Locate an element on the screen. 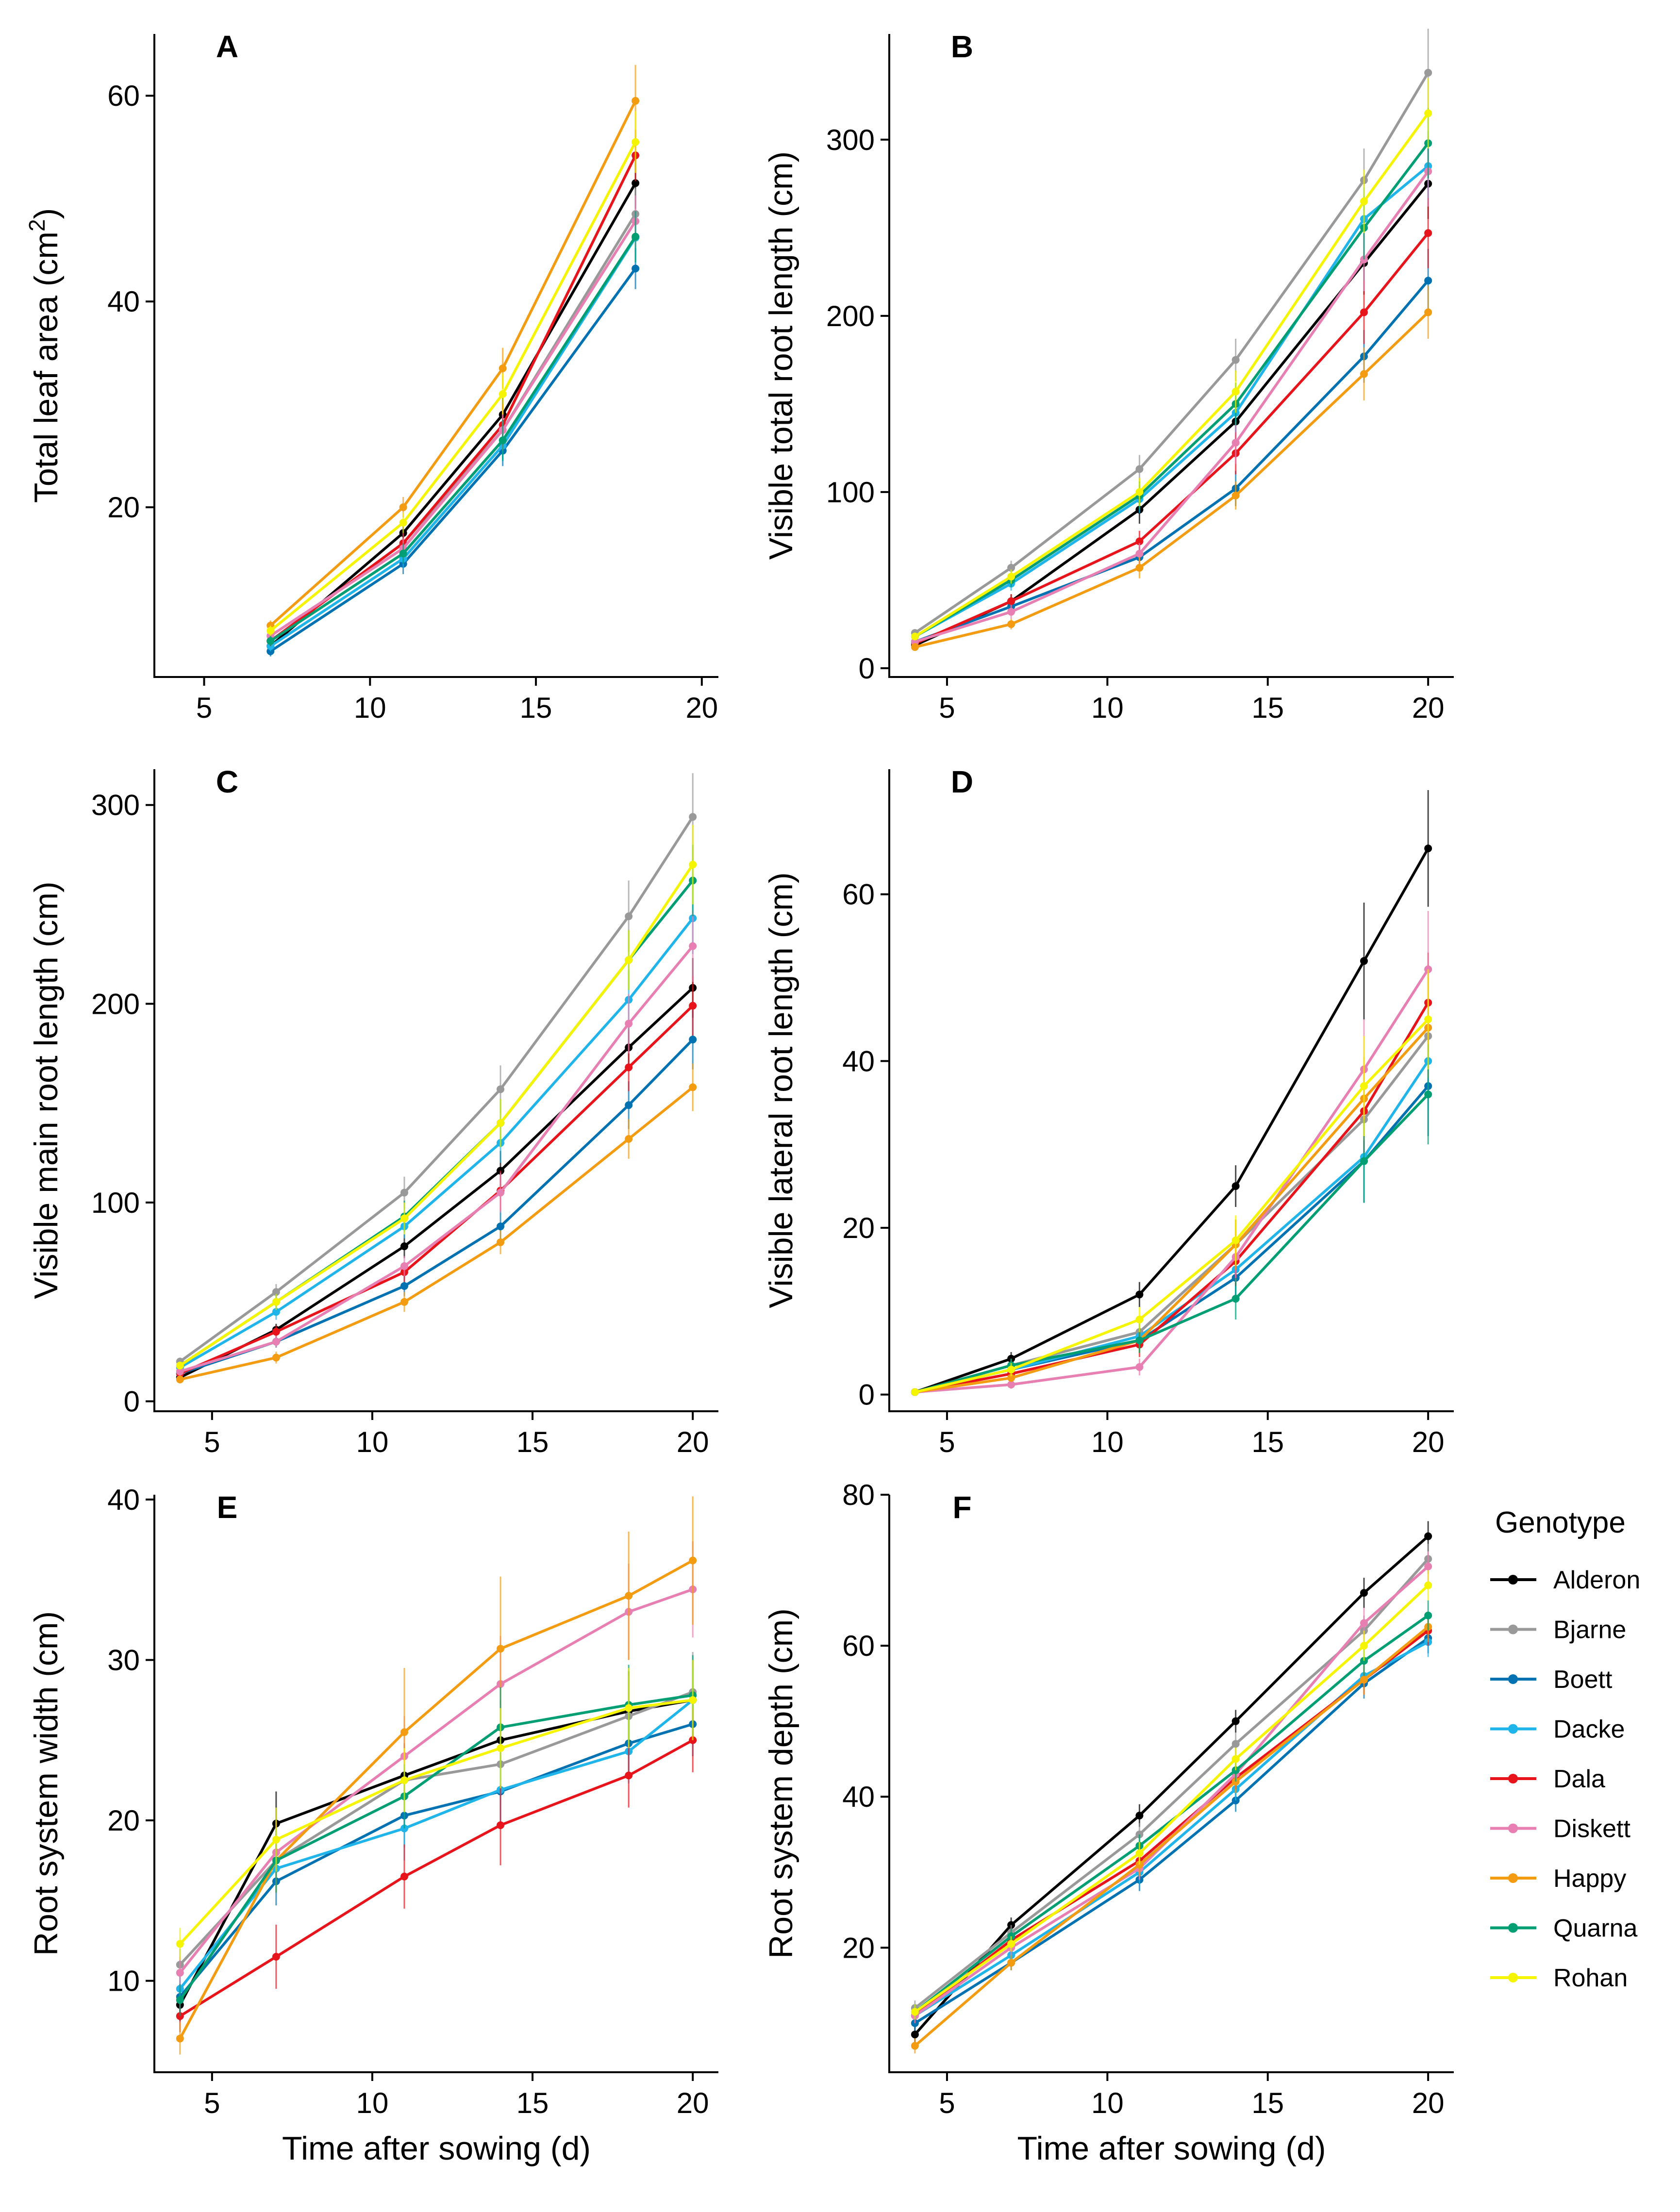 The image size is (1680, 2212). y-tick-label: 40 is located at coordinates (858, 1797).